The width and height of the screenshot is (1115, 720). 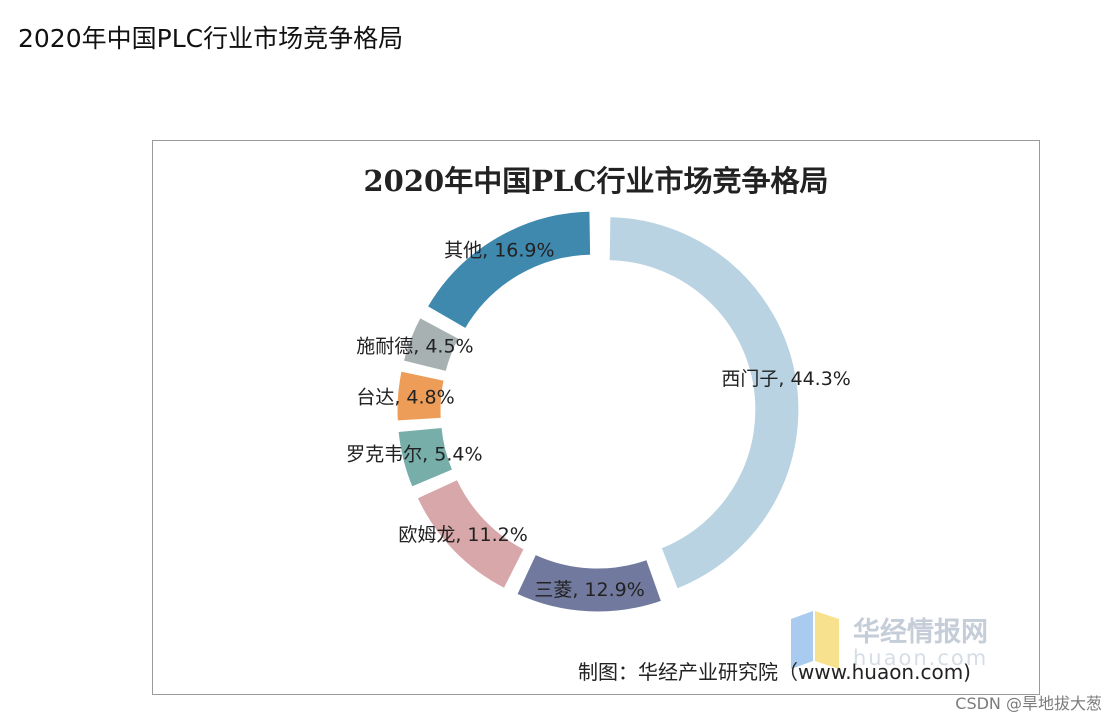 What do you see at coordinates (774, 672) in the screenshot?
I see `chart-source: 制图：华经产业研究院（www.huaon.com)` at bounding box center [774, 672].